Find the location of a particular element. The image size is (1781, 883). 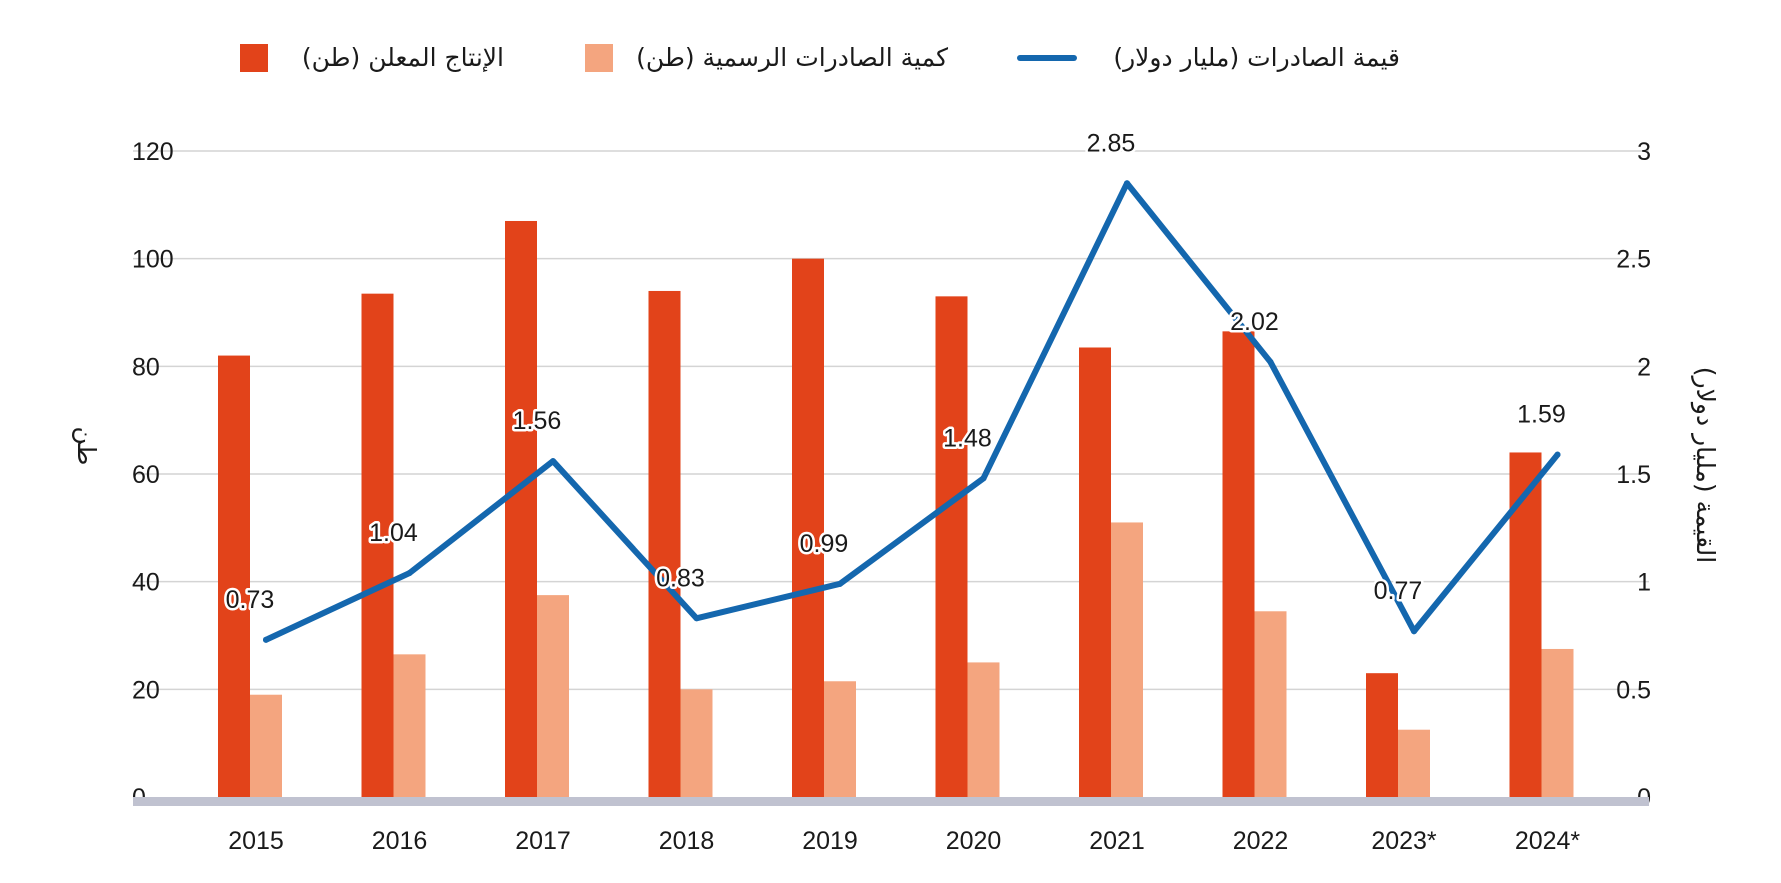

legend-item-production: الإنتاج المعلن (طن) is located at coordinates (372, 58).